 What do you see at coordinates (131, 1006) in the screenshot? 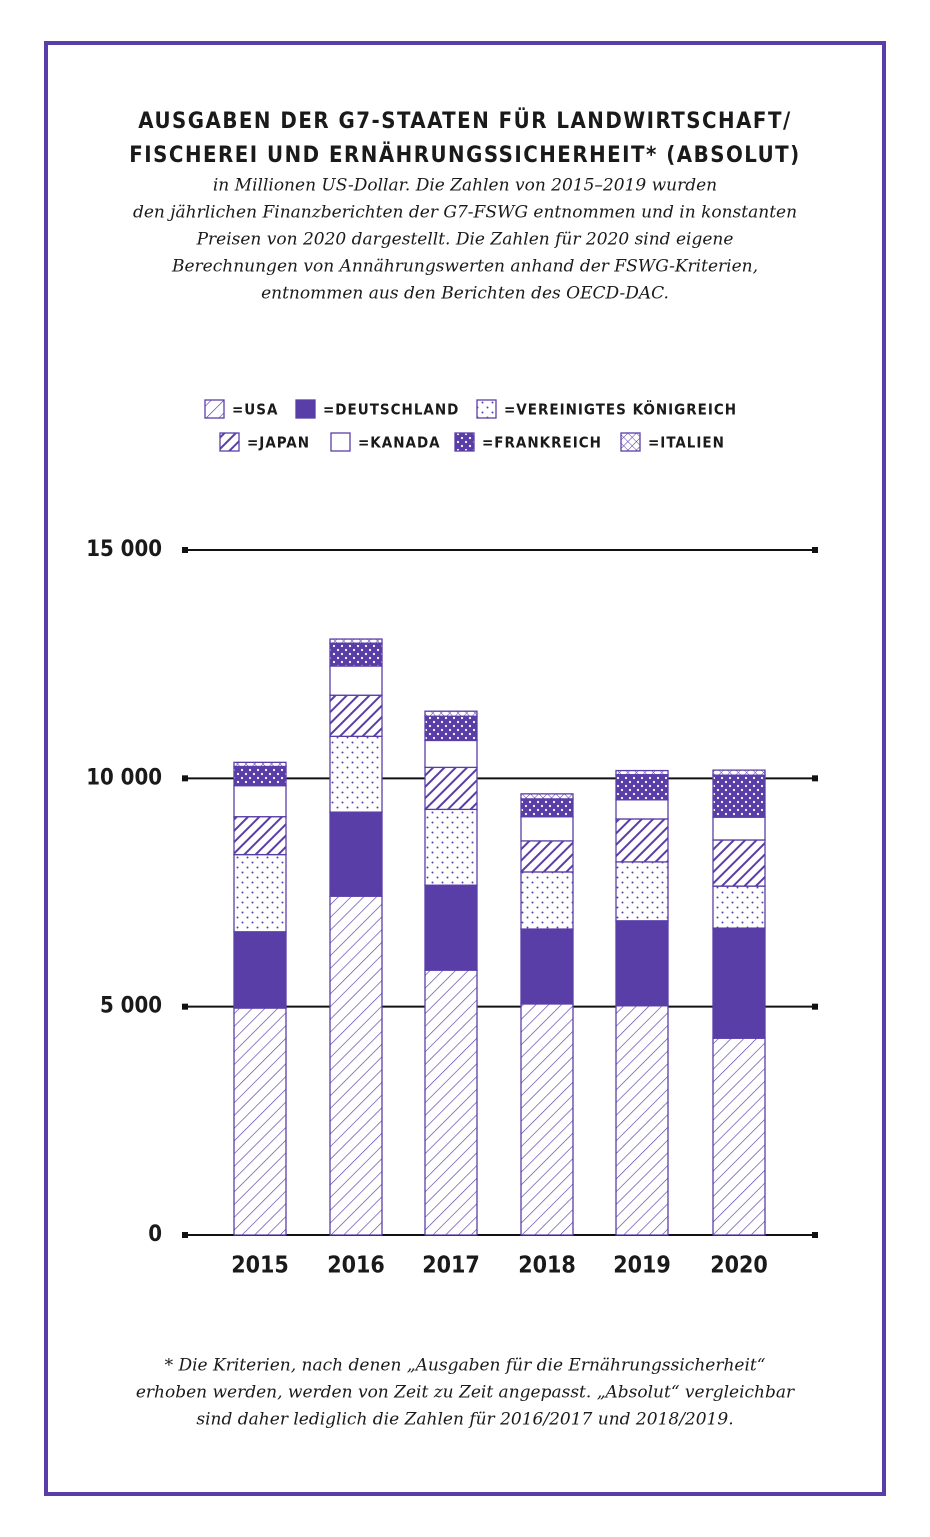
I see `y-tick-label: 5 000` at bounding box center [131, 1006].